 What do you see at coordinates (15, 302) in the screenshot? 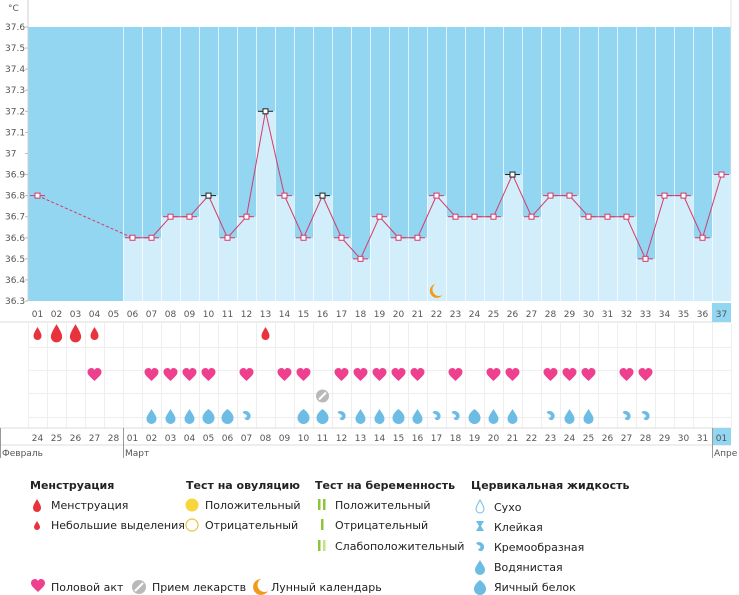
I see `y-tick-label: 36.3` at bounding box center [15, 302].